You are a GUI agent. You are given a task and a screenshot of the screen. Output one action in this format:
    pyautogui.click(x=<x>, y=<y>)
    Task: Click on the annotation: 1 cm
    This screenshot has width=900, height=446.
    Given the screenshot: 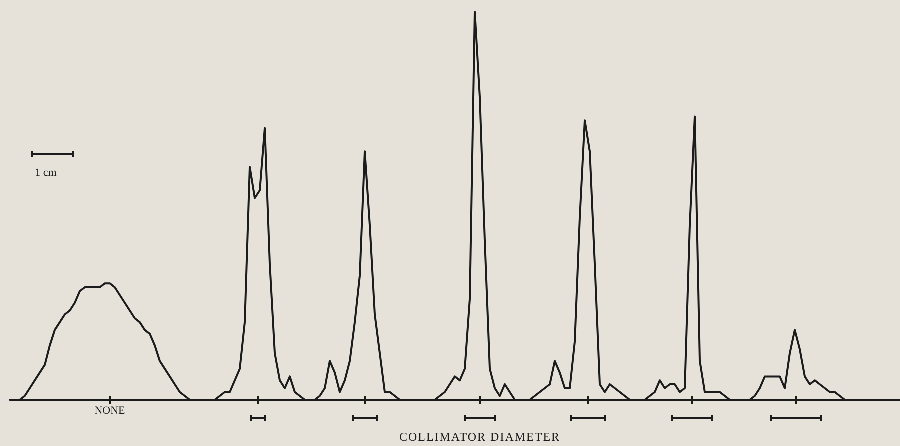 What is the action you would take?
    pyautogui.click(x=46, y=173)
    